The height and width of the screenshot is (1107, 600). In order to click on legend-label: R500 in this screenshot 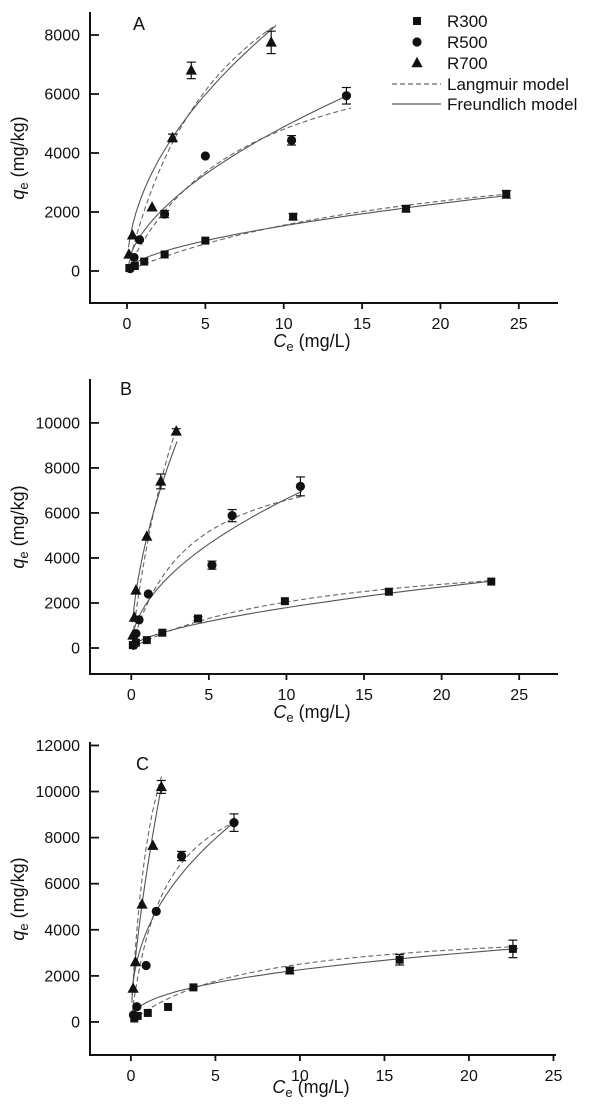, I will do `click(467, 42)`.